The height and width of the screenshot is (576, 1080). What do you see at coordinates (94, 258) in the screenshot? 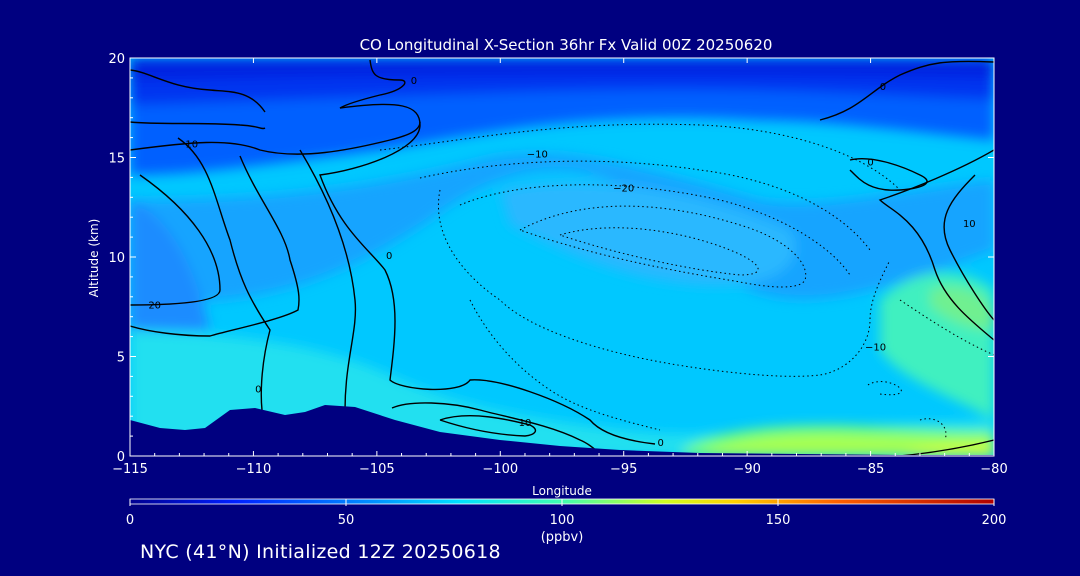
I see `y-axis-label: Altitude (km)` at bounding box center [94, 258].